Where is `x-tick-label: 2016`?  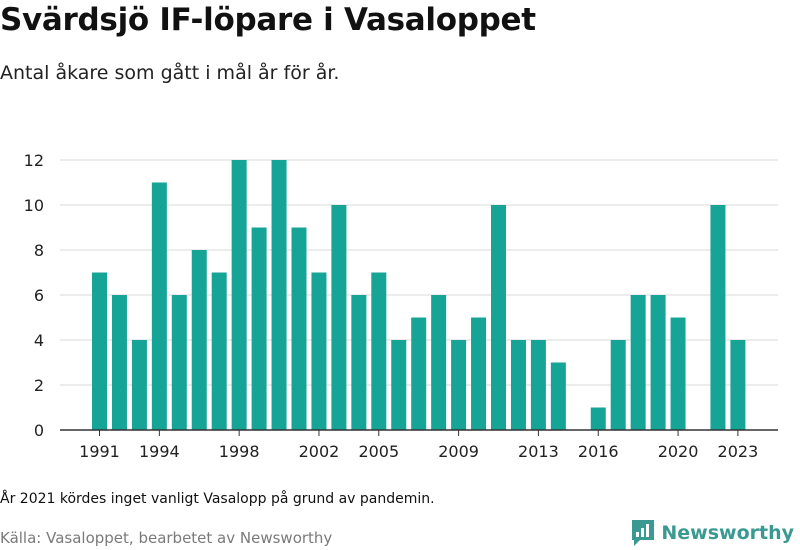 x-tick-label: 2016 is located at coordinates (598, 451).